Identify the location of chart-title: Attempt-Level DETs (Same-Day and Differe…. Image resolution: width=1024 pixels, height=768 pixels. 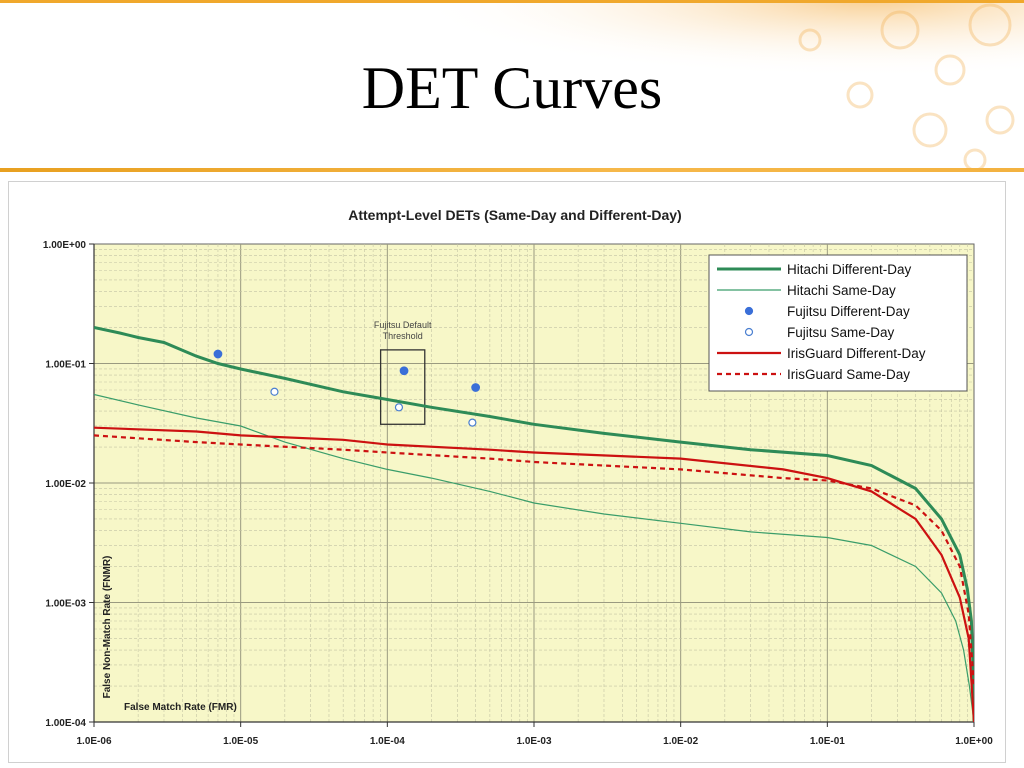
(514, 215).